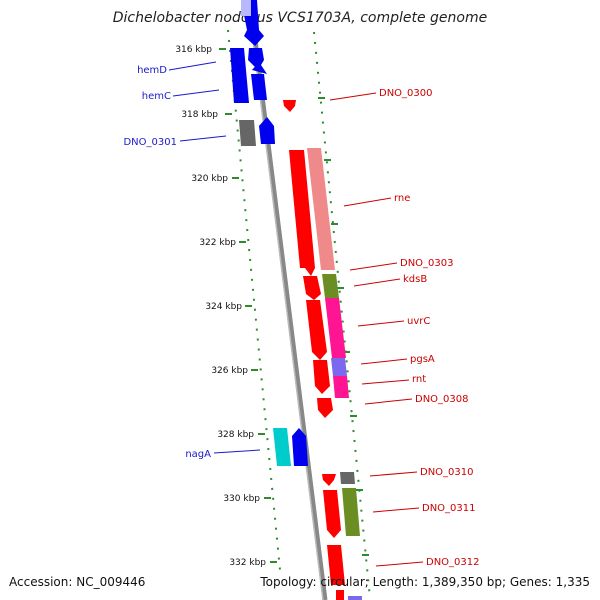 Image resolution: width=600 pixels, height=600 pixels. I want to click on scale-label: 322 kbp, so click(217, 243).